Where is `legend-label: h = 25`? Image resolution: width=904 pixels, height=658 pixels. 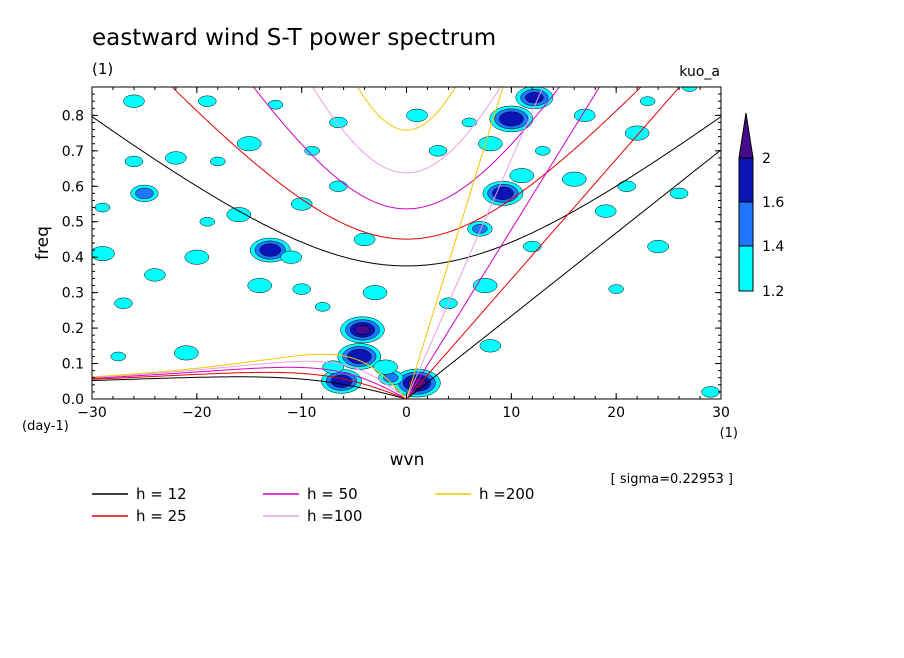 legend-label: h = 25 is located at coordinates (161, 516).